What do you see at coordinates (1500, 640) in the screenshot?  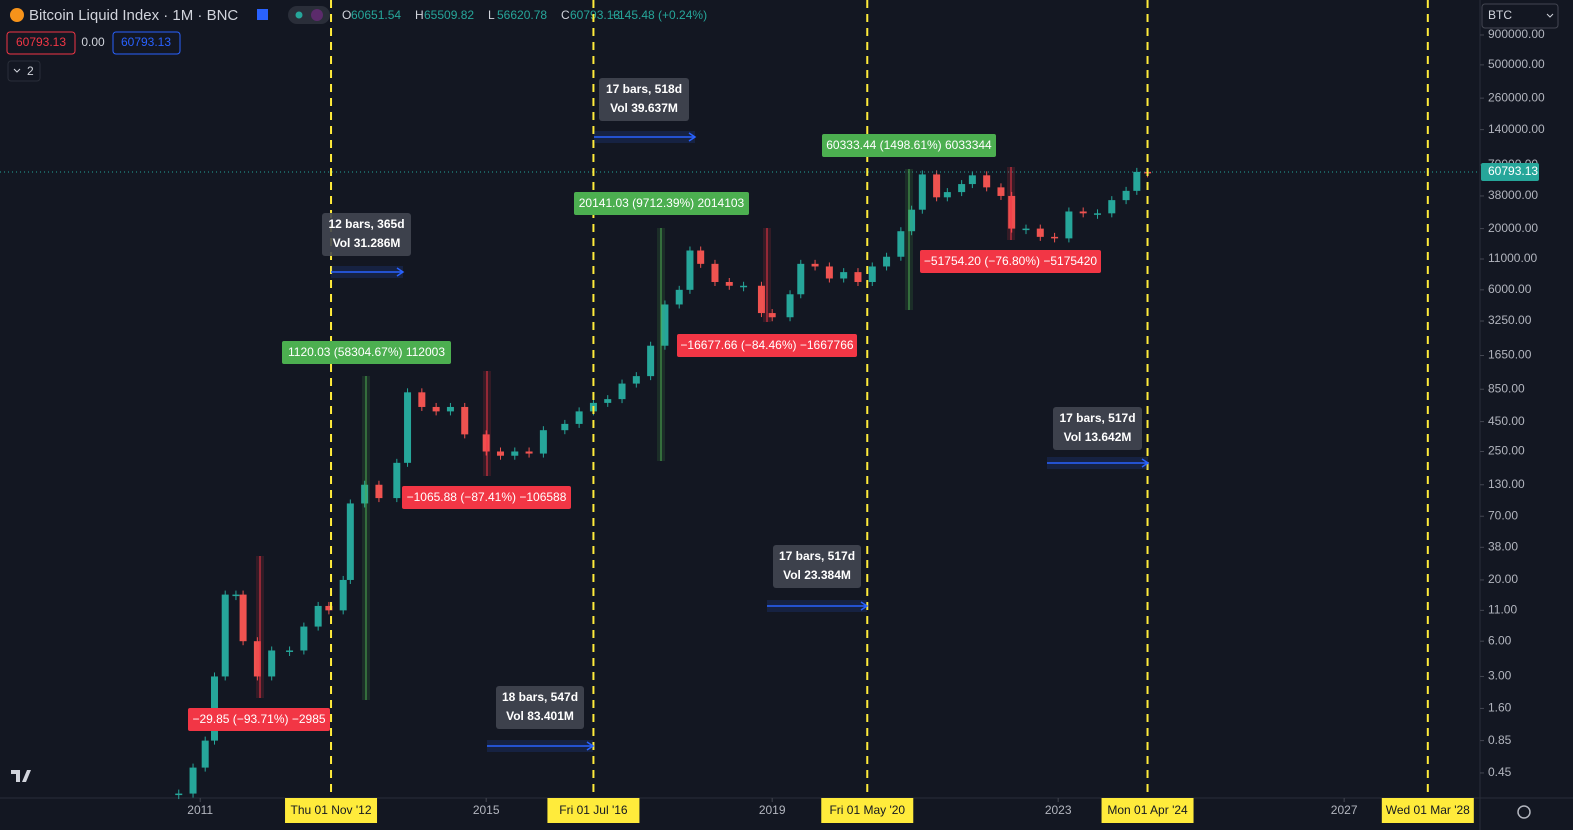 I see `y-tick-label: 6.00` at bounding box center [1500, 640].